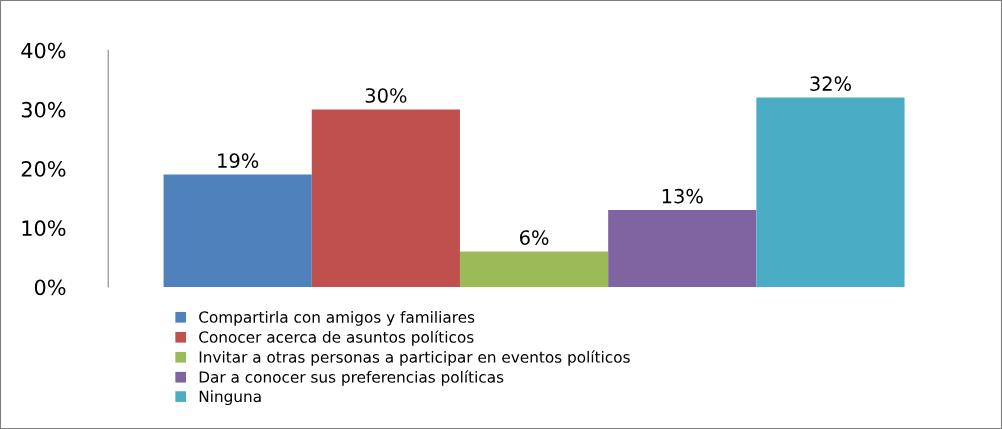  What do you see at coordinates (44, 228) in the screenshot?
I see `y-tick-label: 10%` at bounding box center [44, 228].